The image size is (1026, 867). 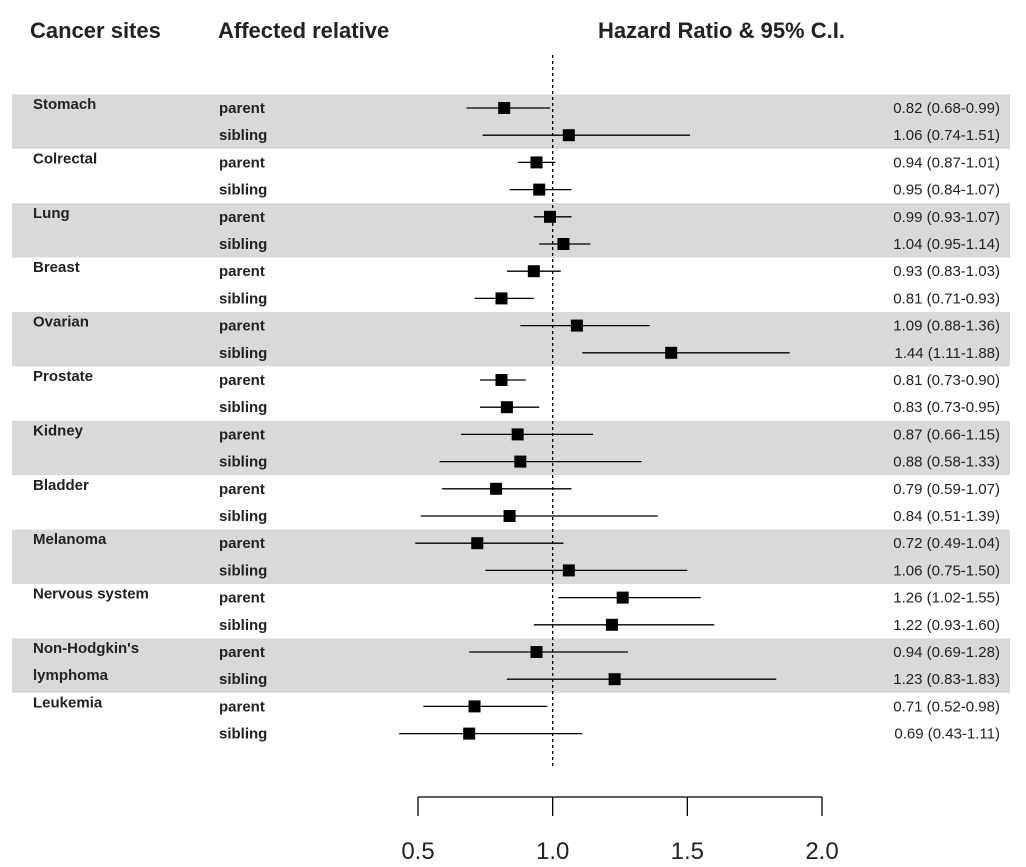 I want to click on hr-ci-label: 0.84 (0.51-1.39), so click(x=946, y=516).